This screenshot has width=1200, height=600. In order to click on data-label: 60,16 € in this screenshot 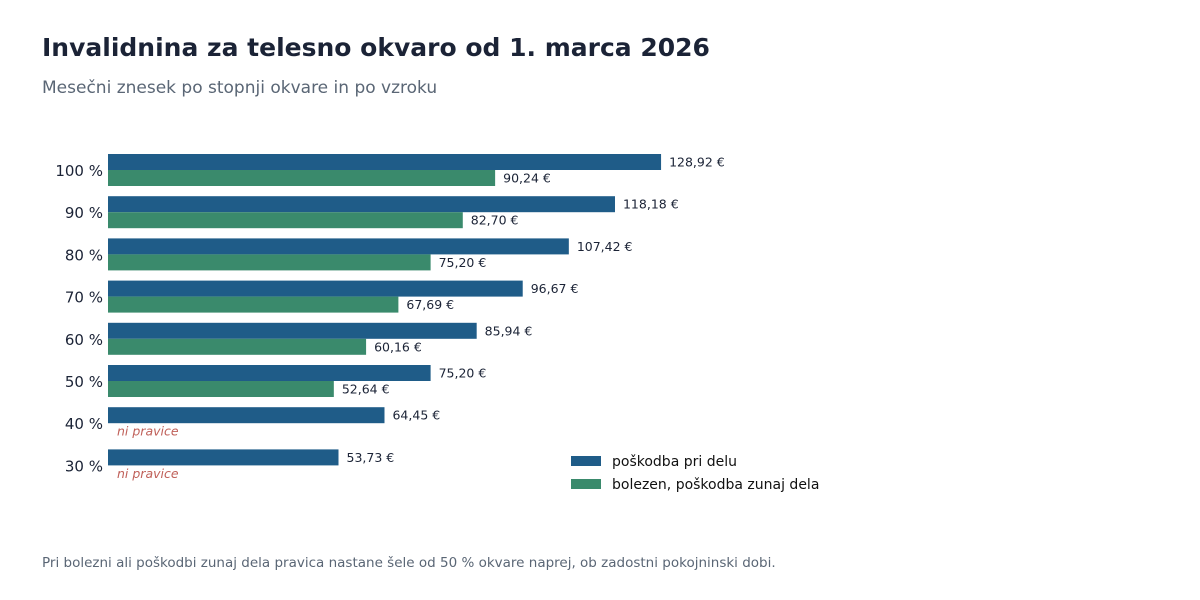, I will do `click(398, 346)`.